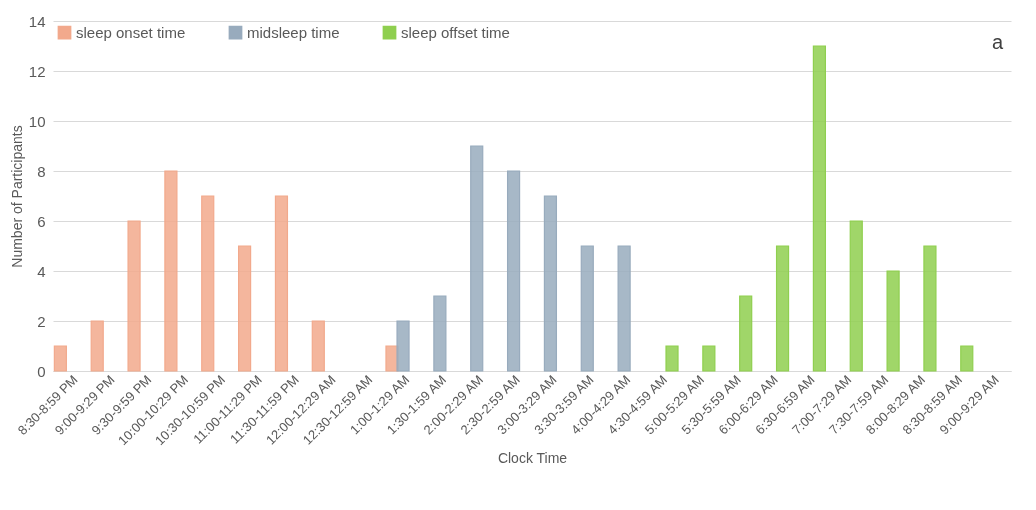  Describe the element at coordinates (41, 171) in the screenshot. I see `y-tick-label: 8` at that location.